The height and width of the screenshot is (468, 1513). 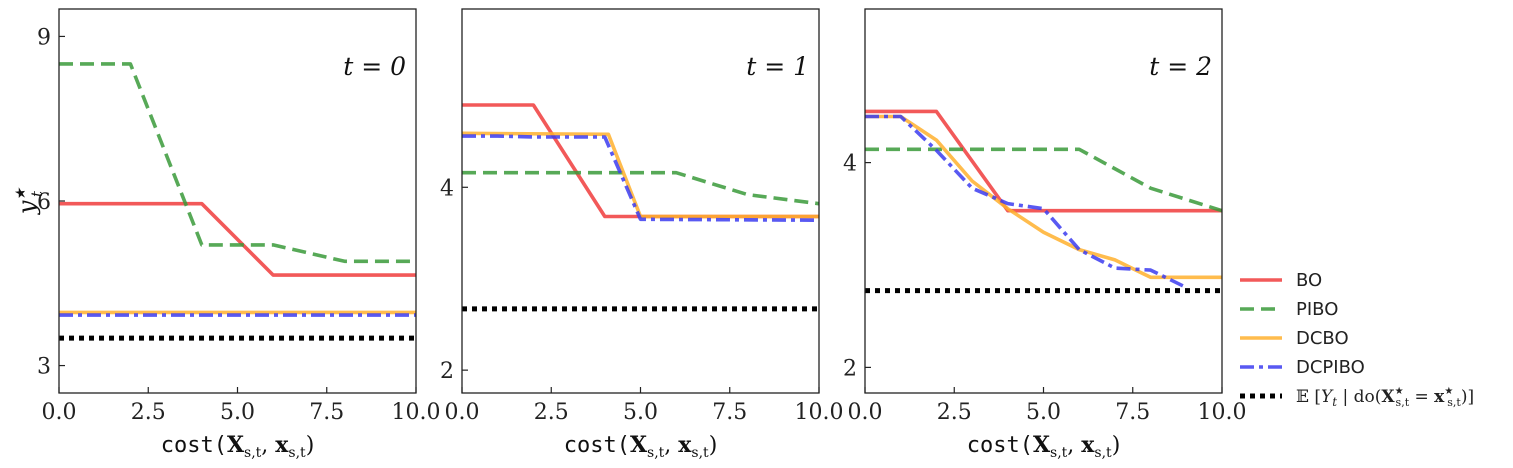 What do you see at coordinates (1309, 280) in the screenshot?
I see `legend-label-bo: BO` at bounding box center [1309, 280].